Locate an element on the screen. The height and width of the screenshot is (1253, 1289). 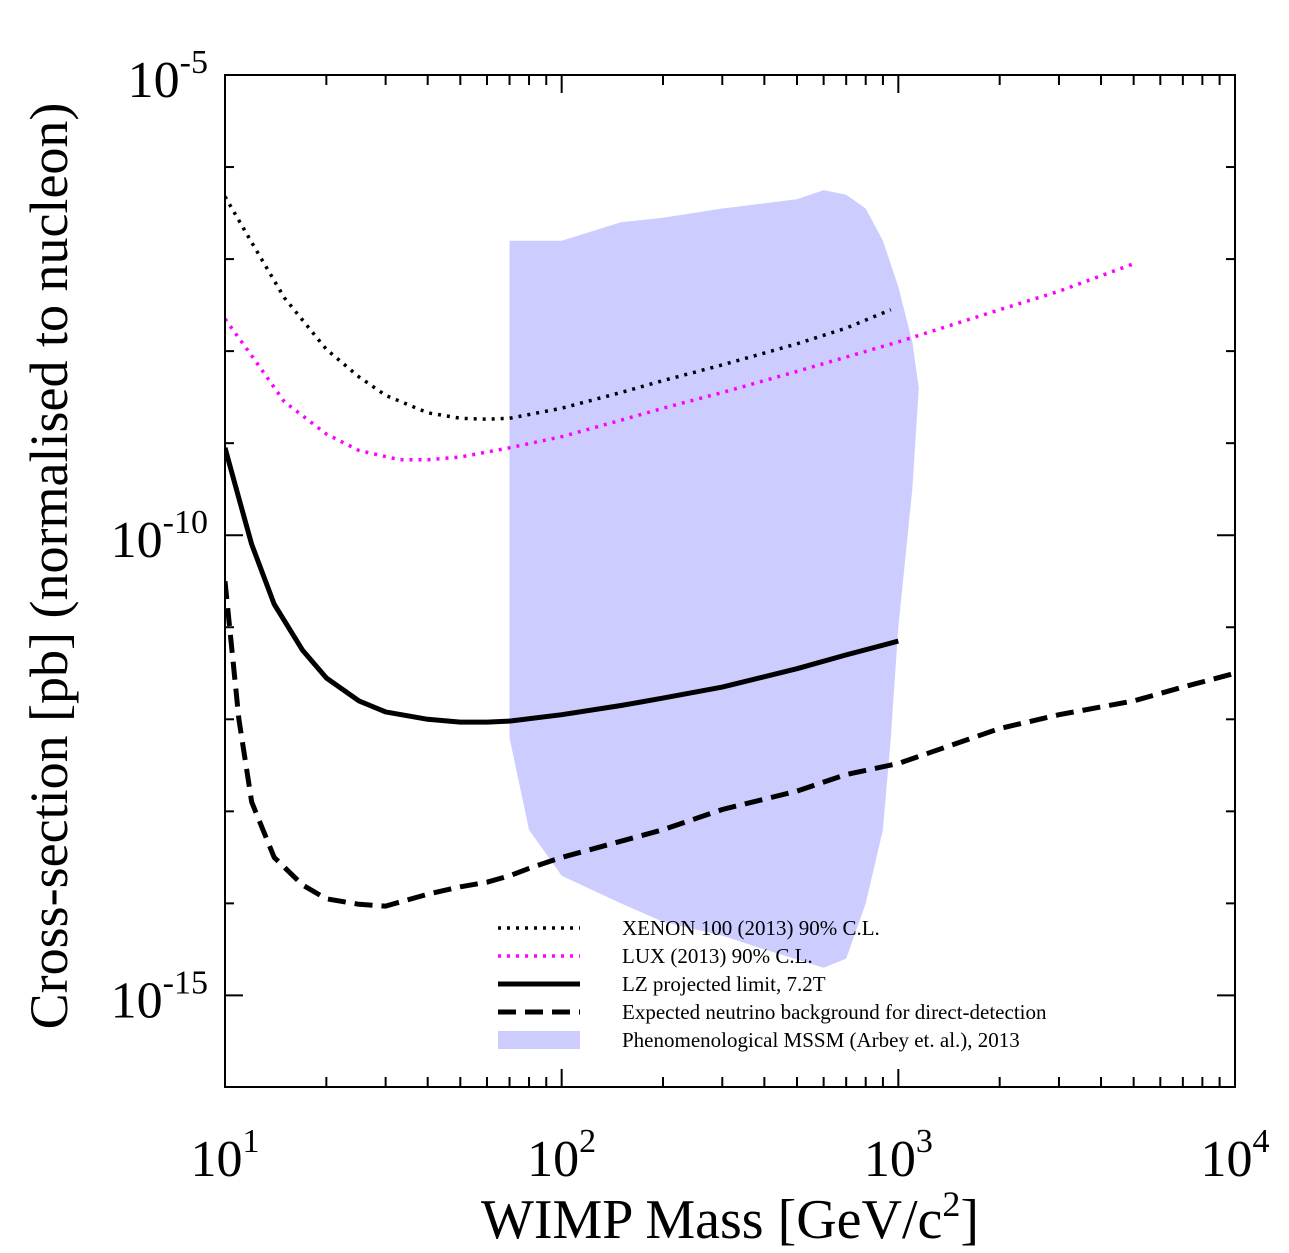
x-tick-label: 10² is located at coordinates (561, 1155).